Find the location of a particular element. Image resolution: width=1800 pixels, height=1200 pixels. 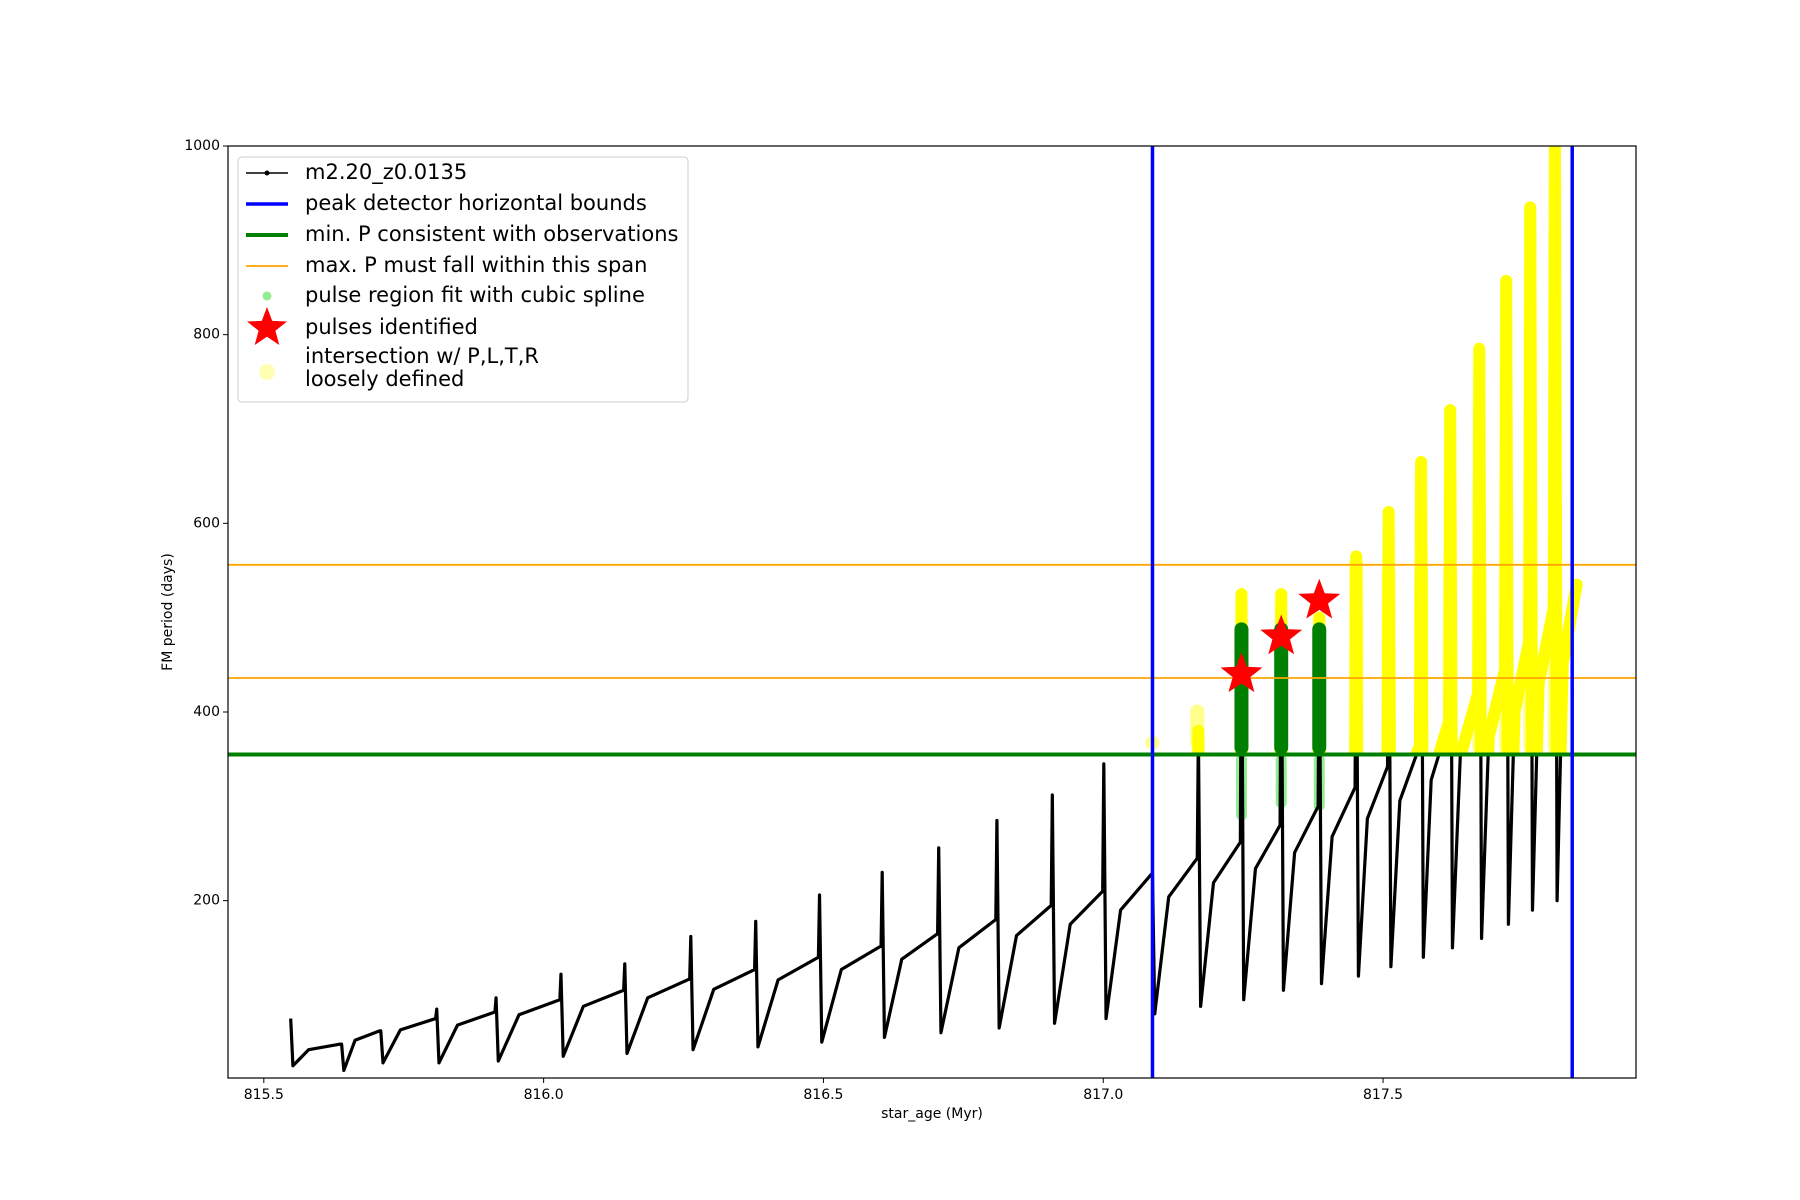

y-tick-label: 800 is located at coordinates (206, 335).